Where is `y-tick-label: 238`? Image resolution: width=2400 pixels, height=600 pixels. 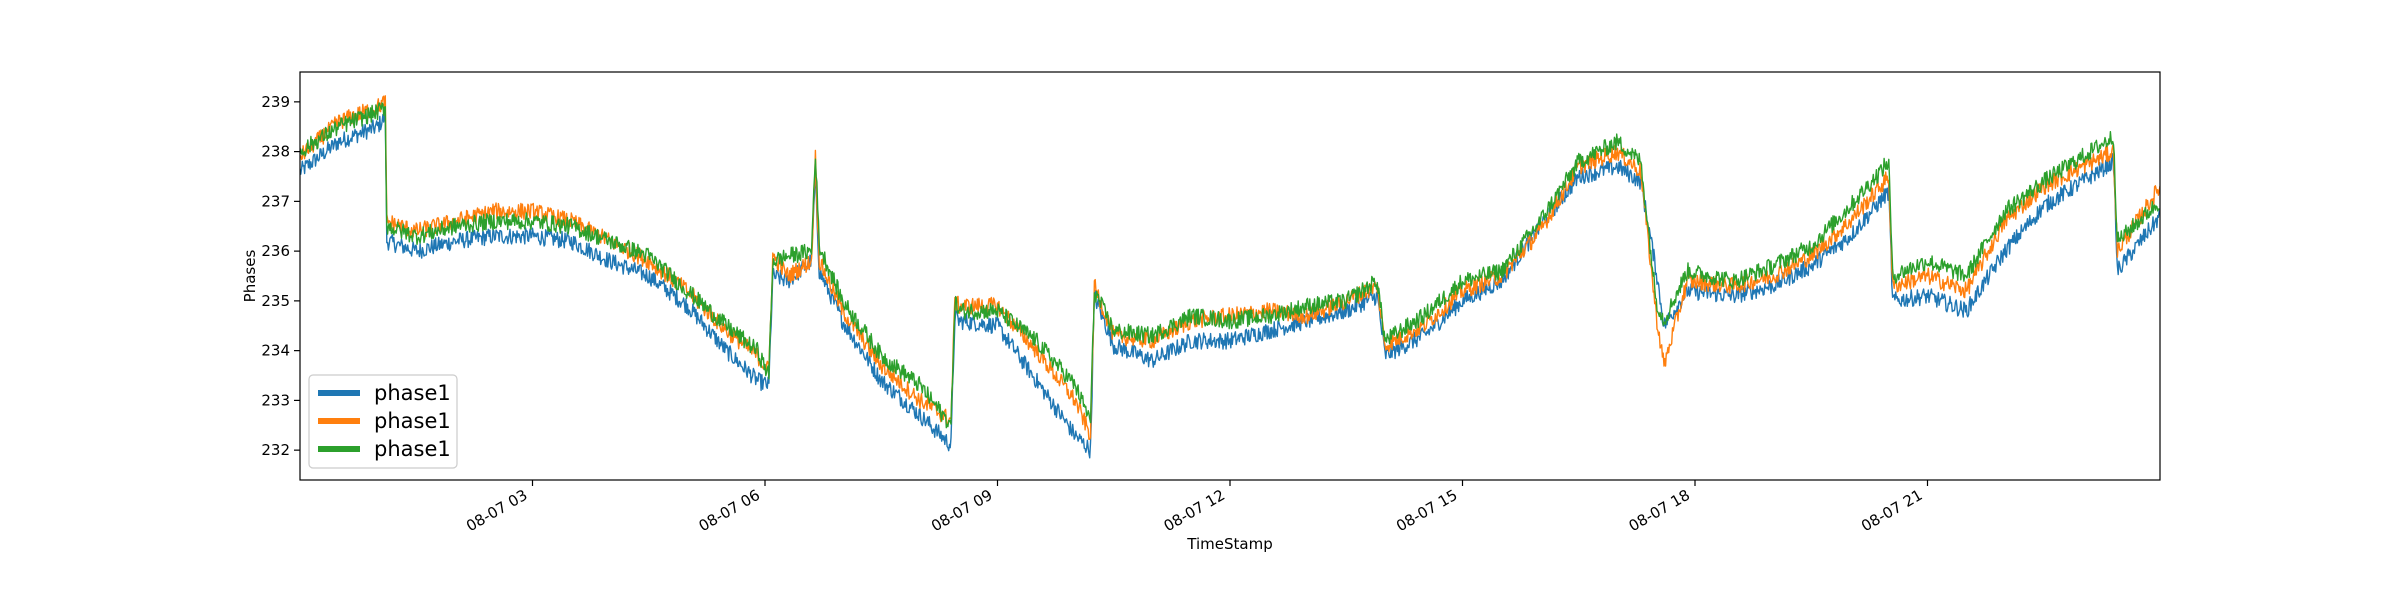
y-tick-label: 238 is located at coordinates (275, 152).